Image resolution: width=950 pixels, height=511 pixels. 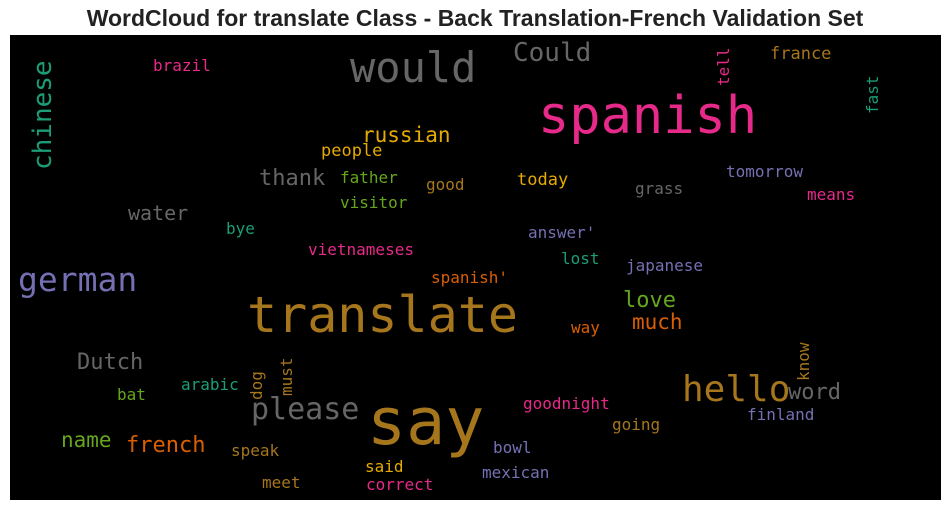 What do you see at coordinates (801, 54) in the screenshot?
I see `cloud-word-france: france` at bounding box center [801, 54].